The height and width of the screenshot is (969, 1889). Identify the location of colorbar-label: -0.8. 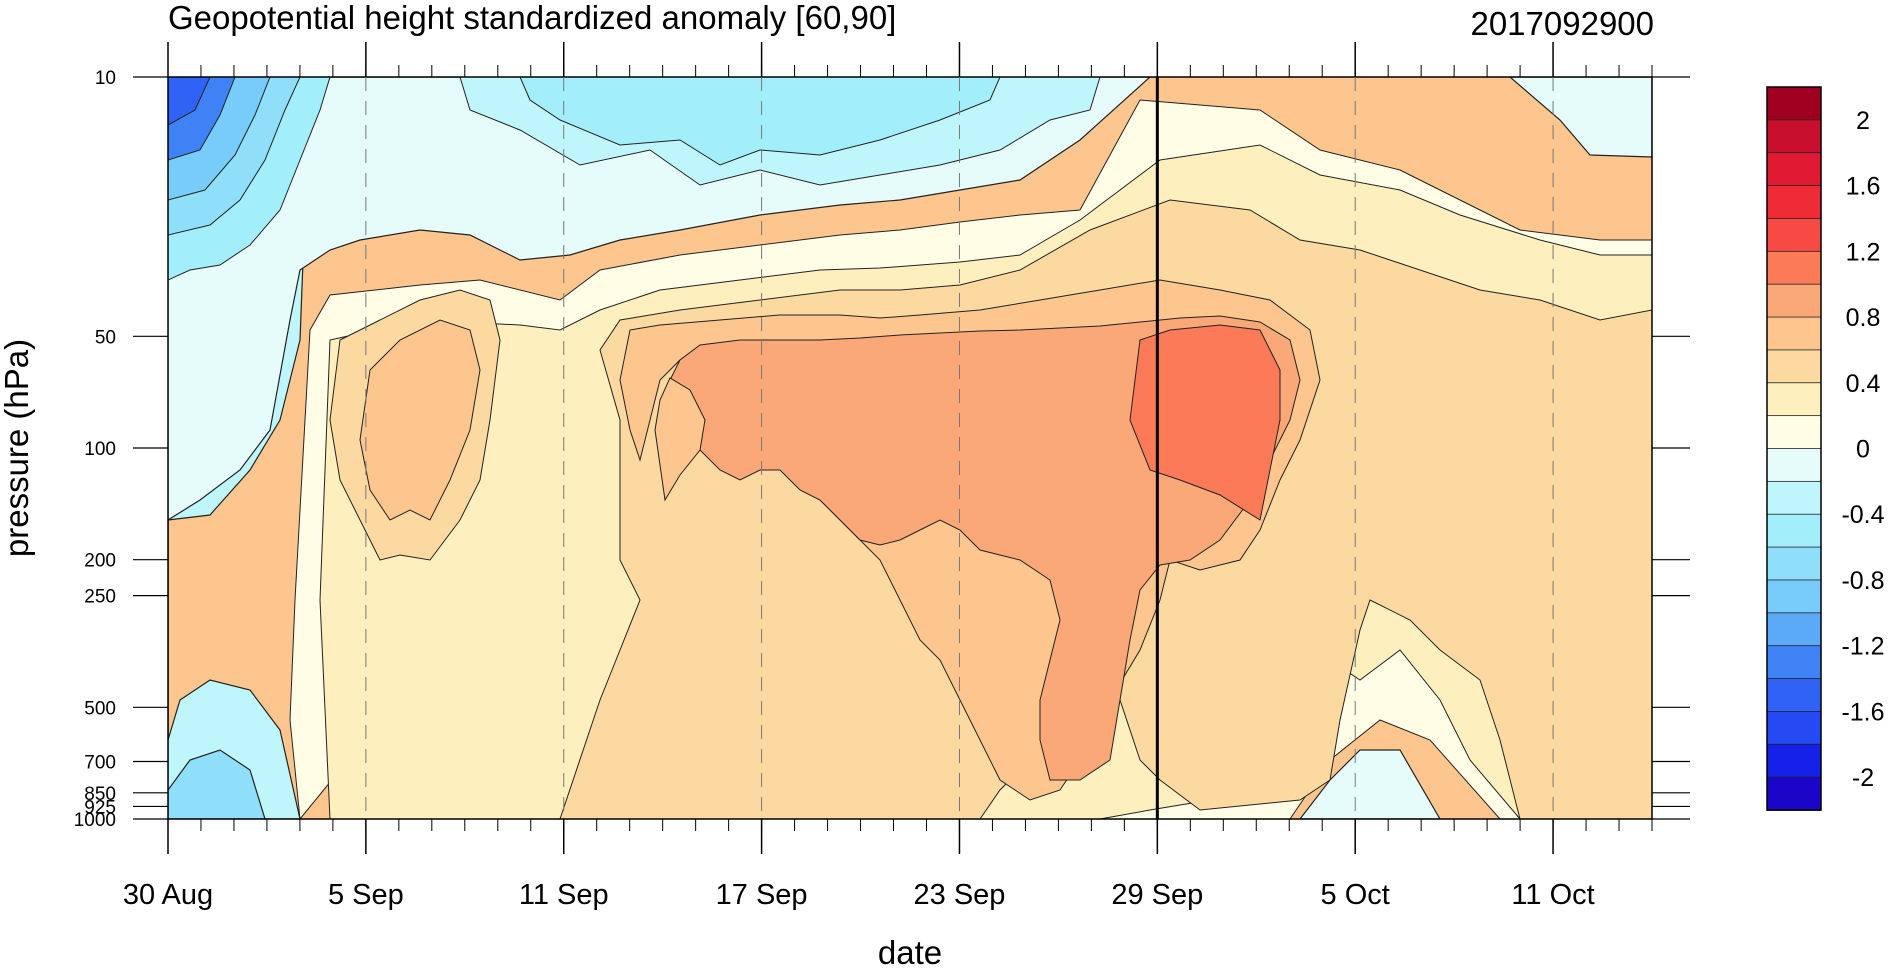
(1862, 581).